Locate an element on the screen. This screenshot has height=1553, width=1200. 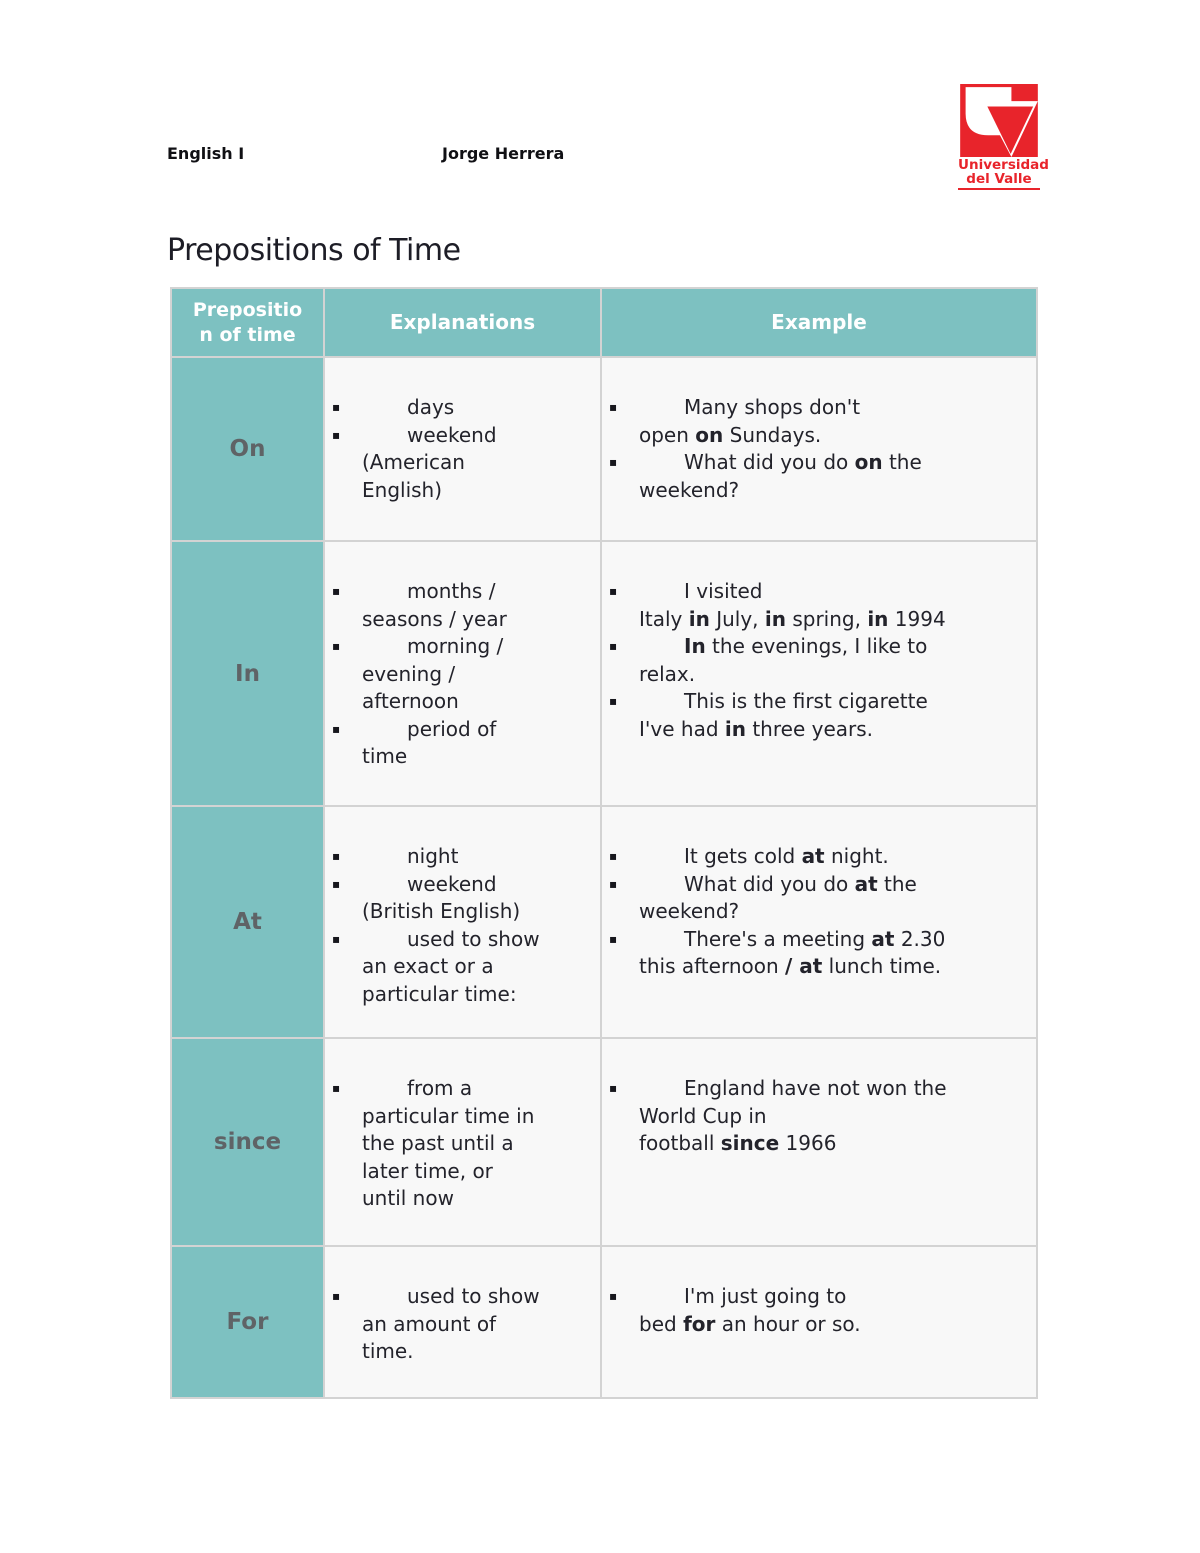
explanation-cell: ▪ used to show an amount of time. is located at coordinates (462, 1322).